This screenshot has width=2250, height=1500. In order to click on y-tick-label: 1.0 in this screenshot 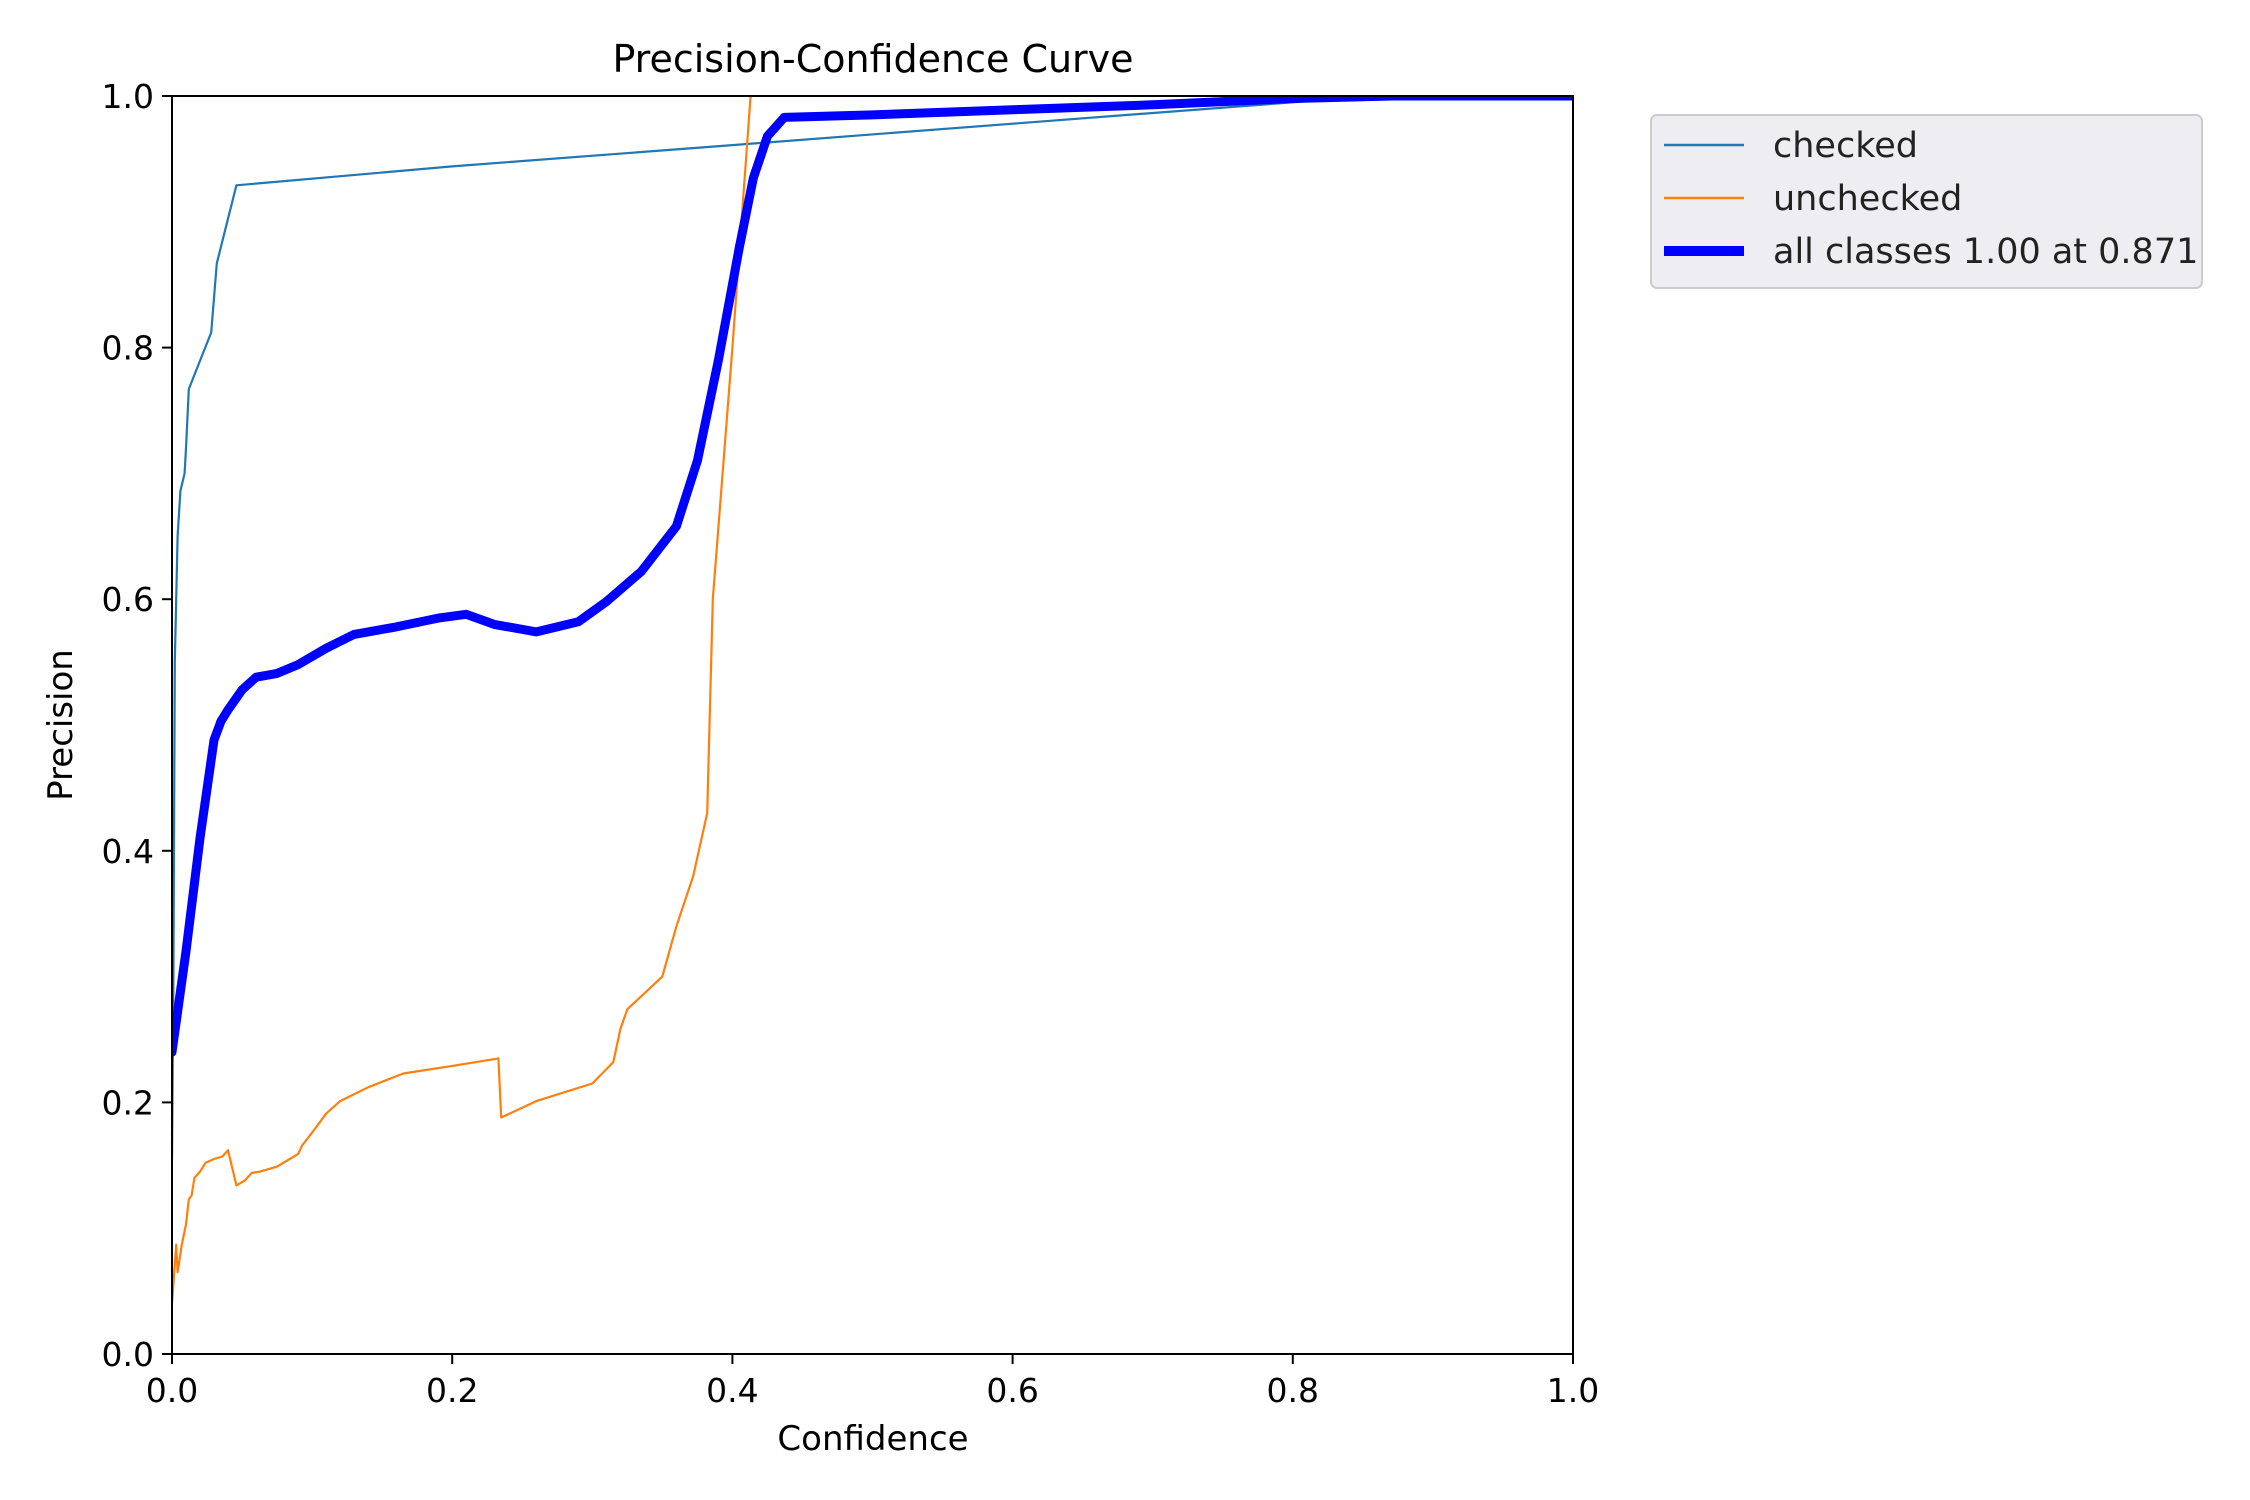, I will do `click(128, 96)`.